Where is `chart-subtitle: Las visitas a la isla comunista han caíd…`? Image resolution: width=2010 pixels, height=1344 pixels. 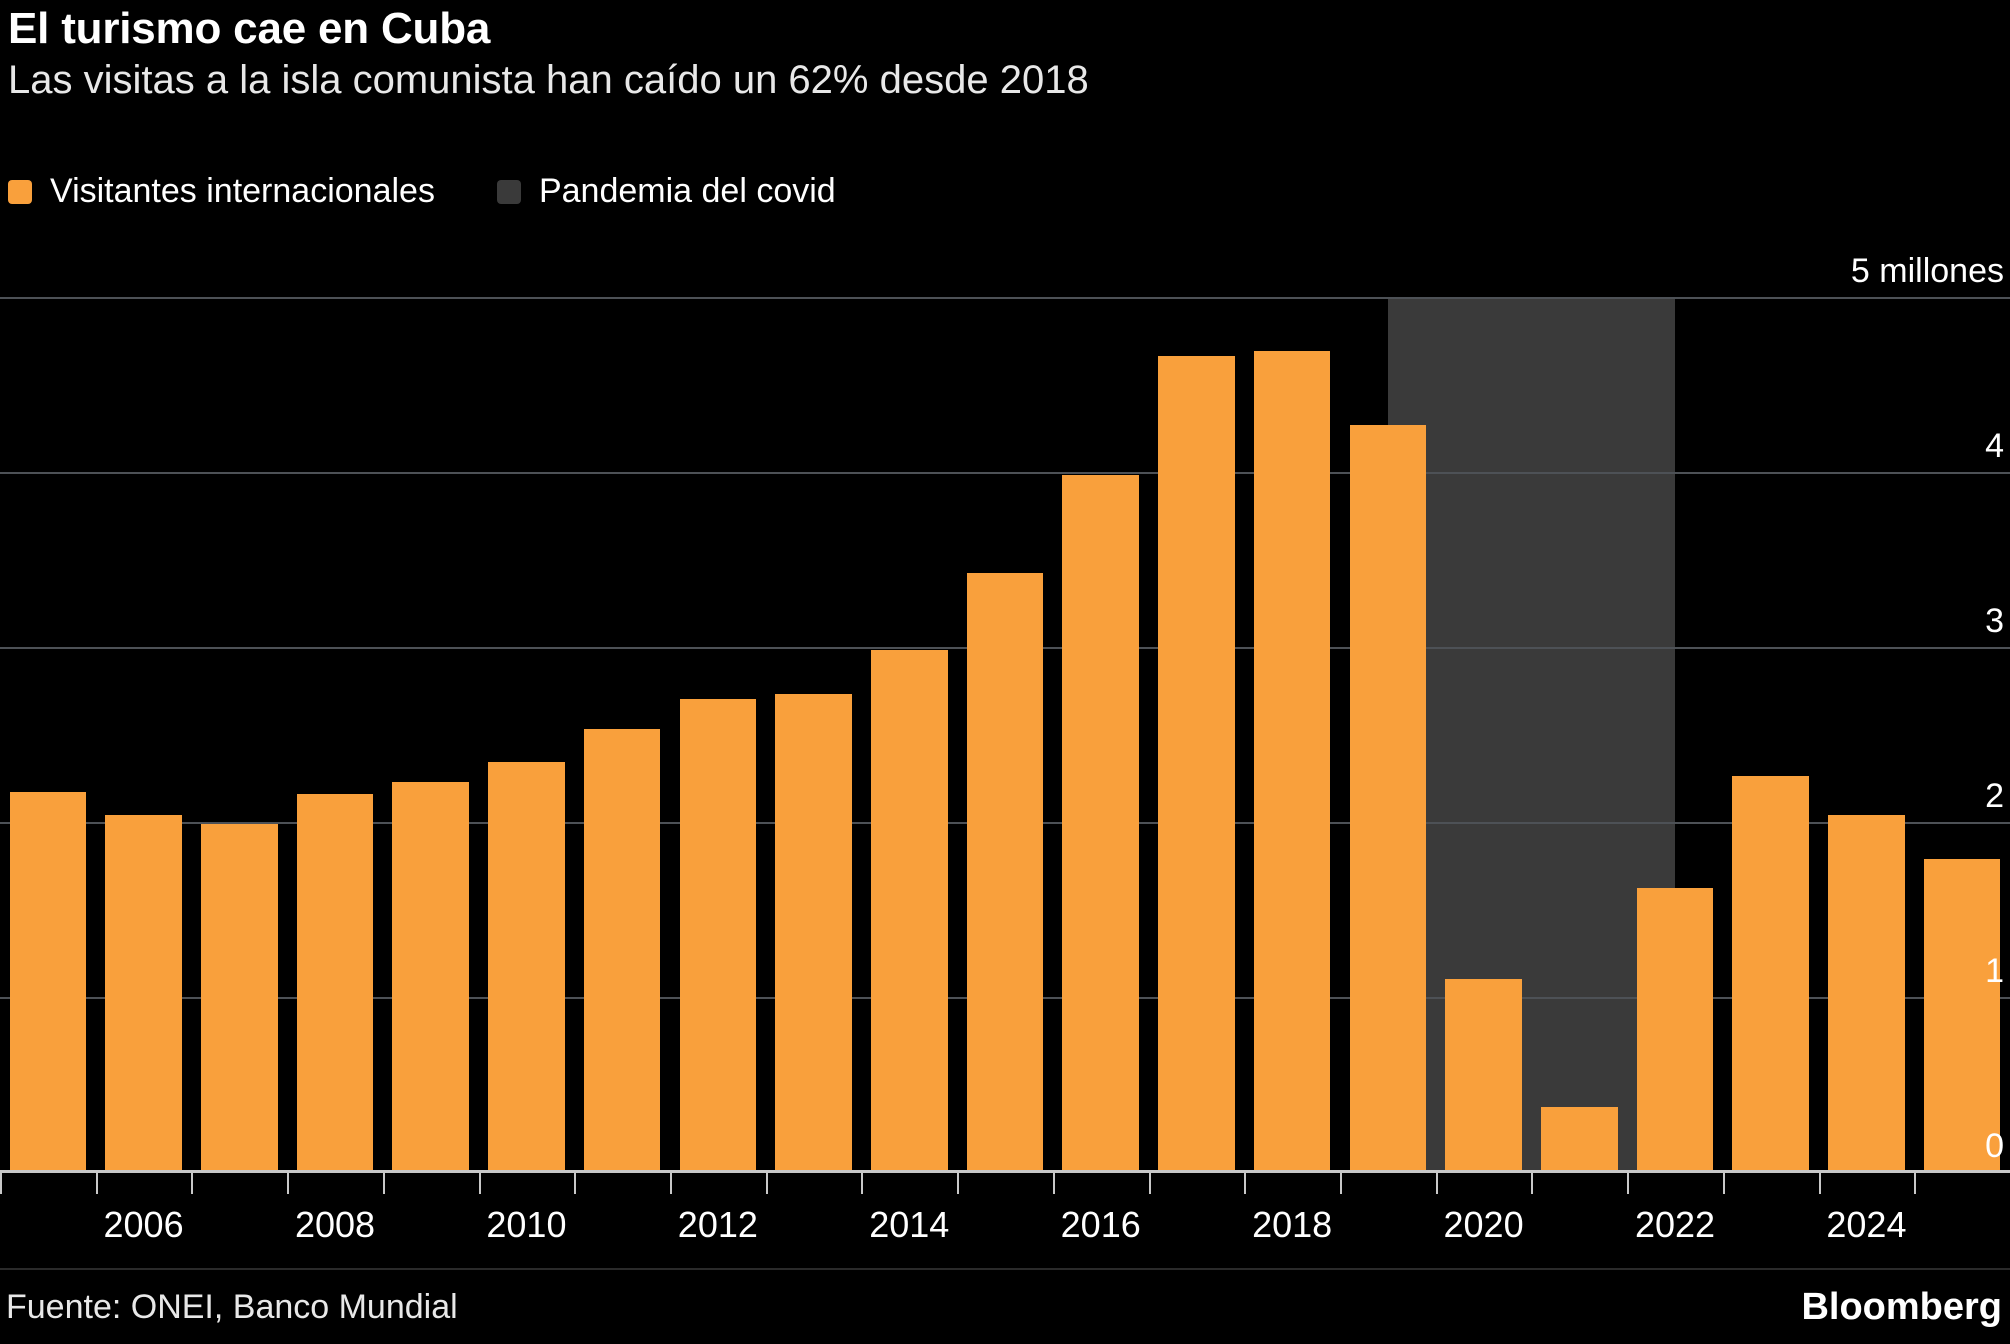
chart-subtitle: Las visitas a la isla comunista han caíd… is located at coordinates (548, 80).